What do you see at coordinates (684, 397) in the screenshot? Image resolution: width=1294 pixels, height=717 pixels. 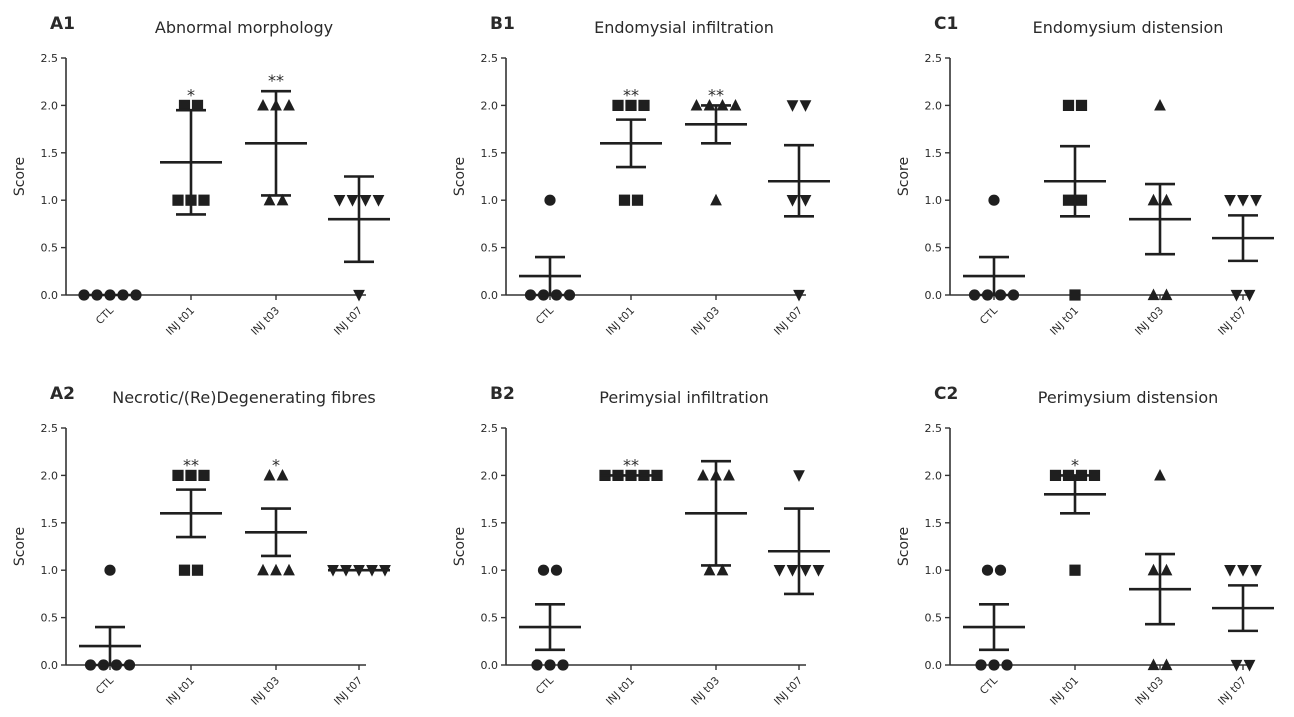 I see `panel-title: Perimysial infiltration` at bounding box center [684, 397].